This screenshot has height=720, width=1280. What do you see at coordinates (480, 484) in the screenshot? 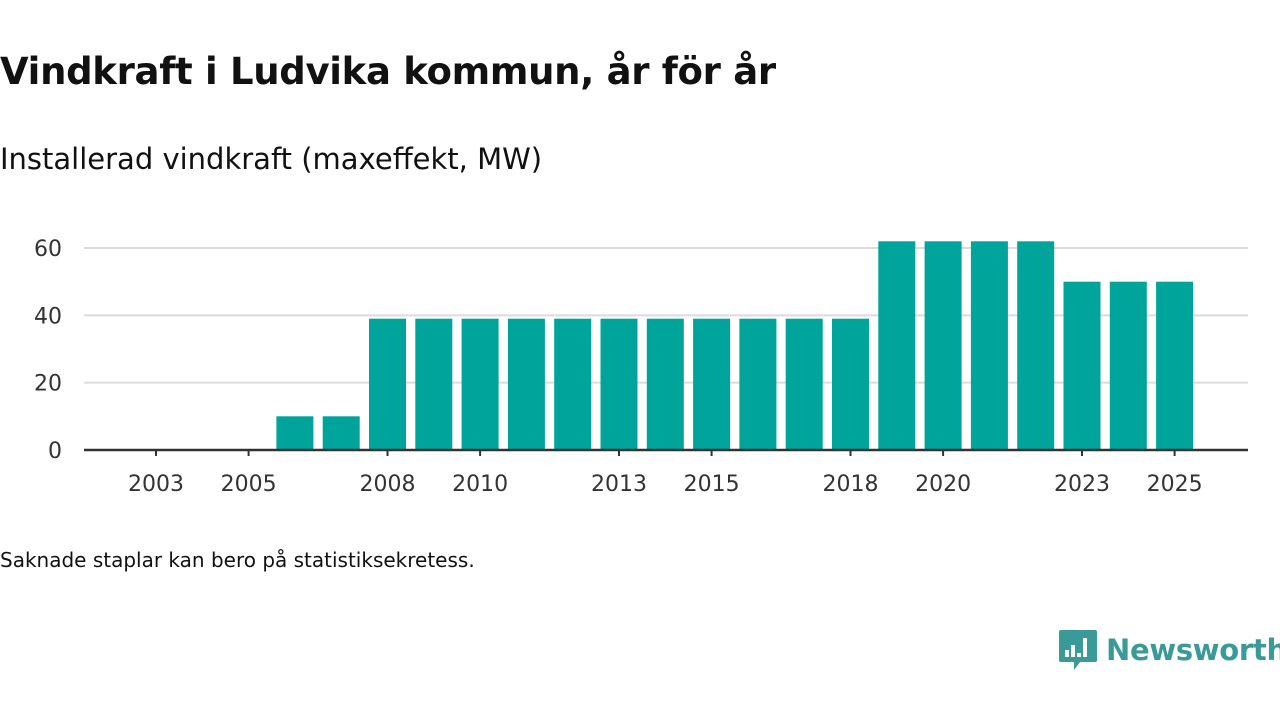
I see `x-tick-label: 2010` at bounding box center [480, 484].